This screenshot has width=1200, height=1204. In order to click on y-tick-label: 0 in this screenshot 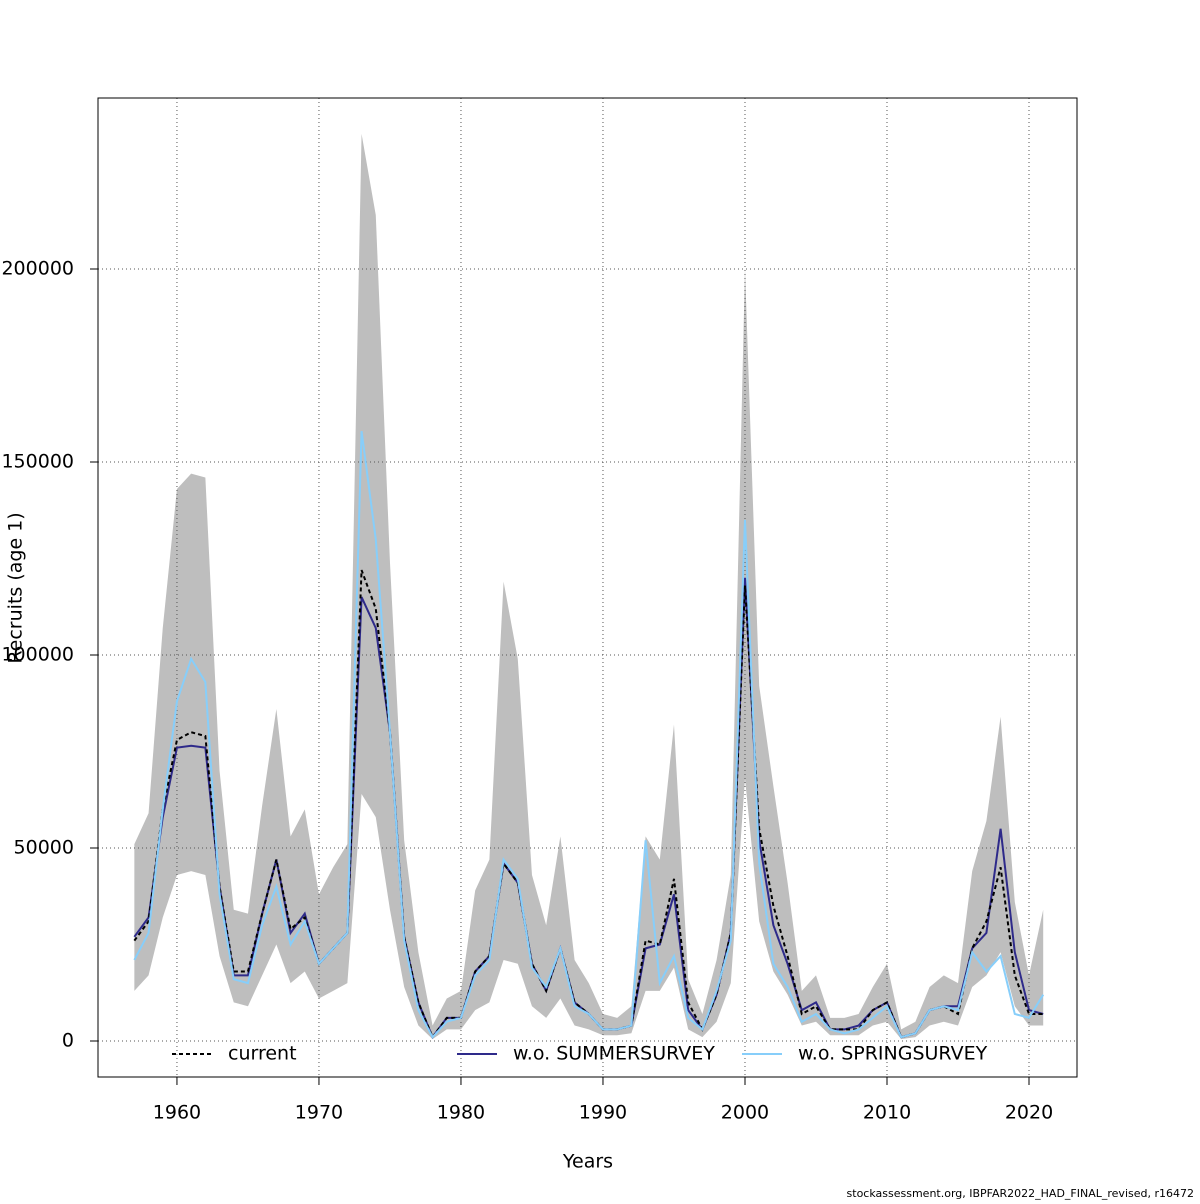, I will do `click(68, 1041)`.